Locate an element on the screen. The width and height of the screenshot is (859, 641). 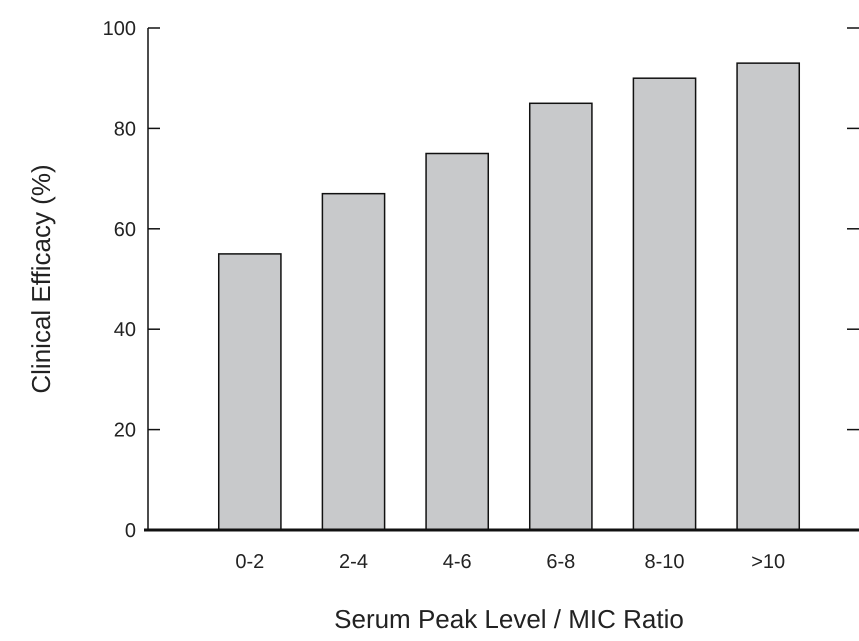
x-tick-label: 2-4 is located at coordinates (353, 562).